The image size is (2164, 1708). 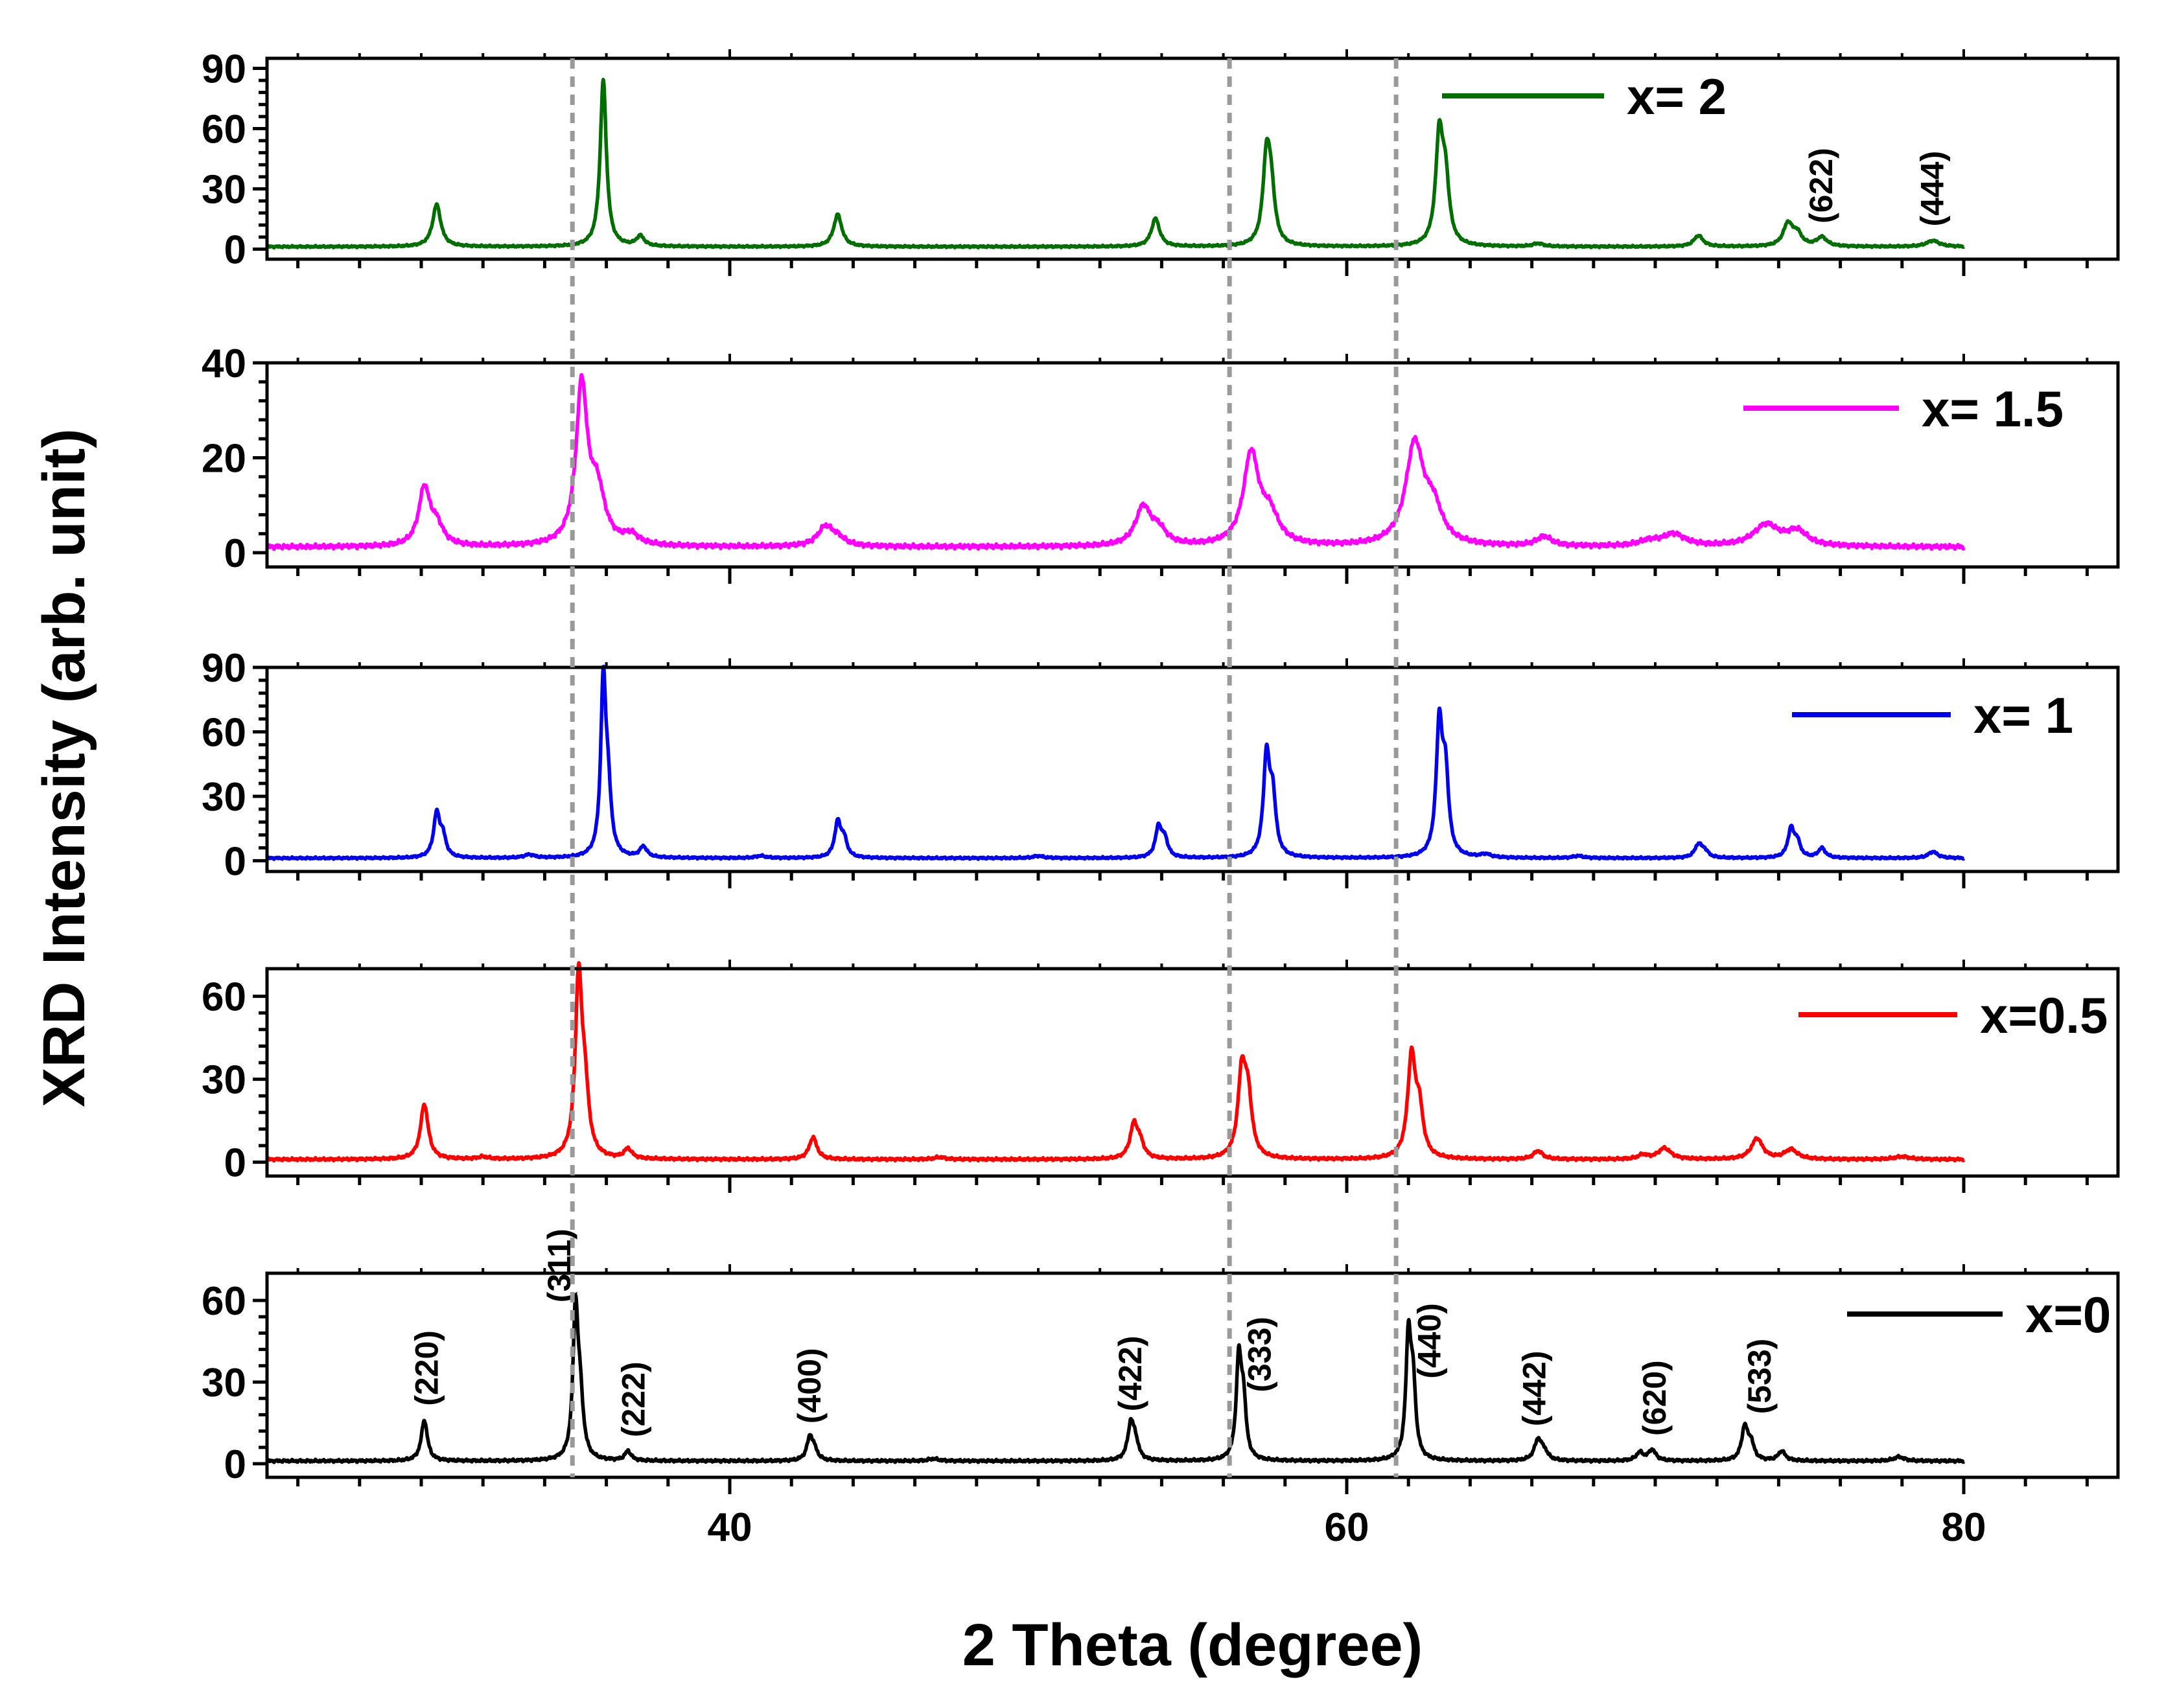 I want to click on legend-label-3: x= 1, so click(x=2023, y=715).